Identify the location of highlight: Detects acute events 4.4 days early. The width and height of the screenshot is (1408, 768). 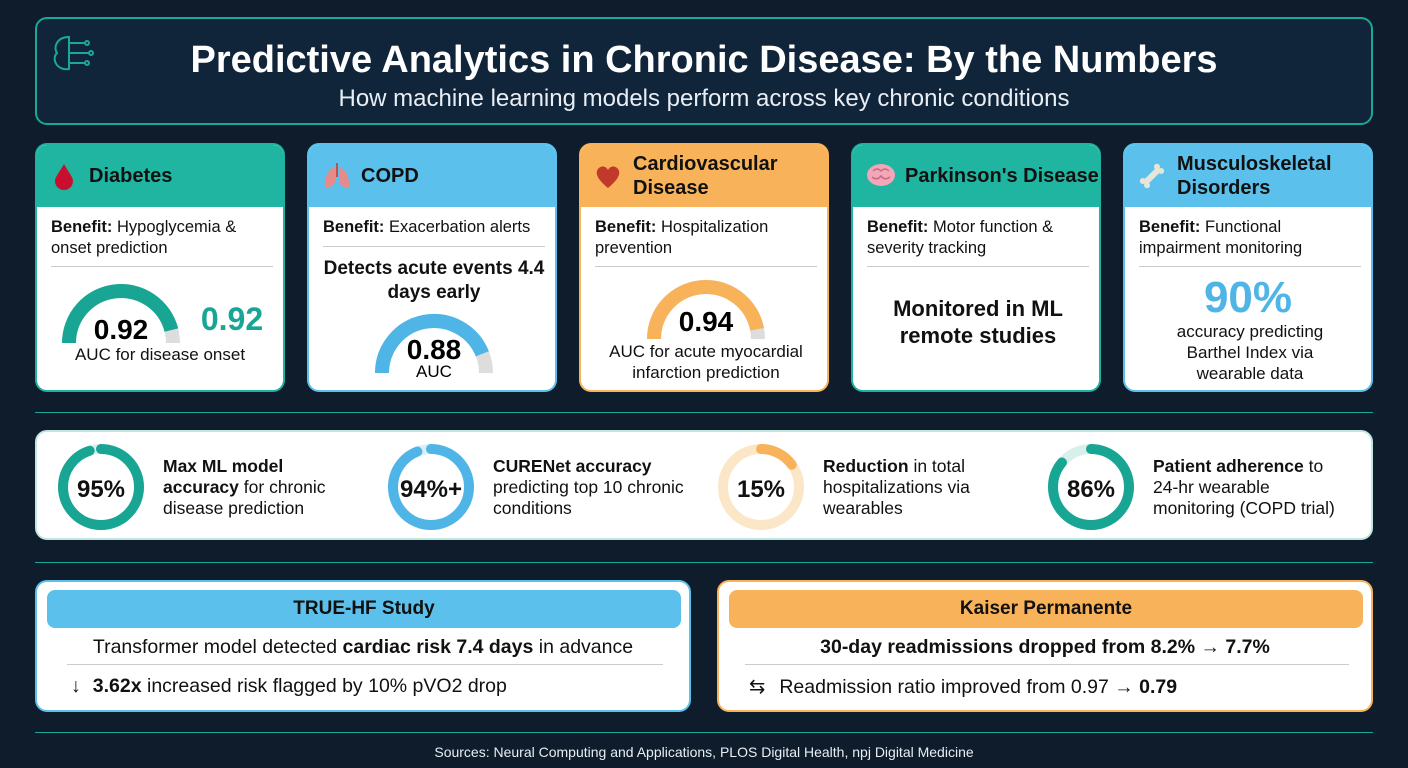
(434, 280).